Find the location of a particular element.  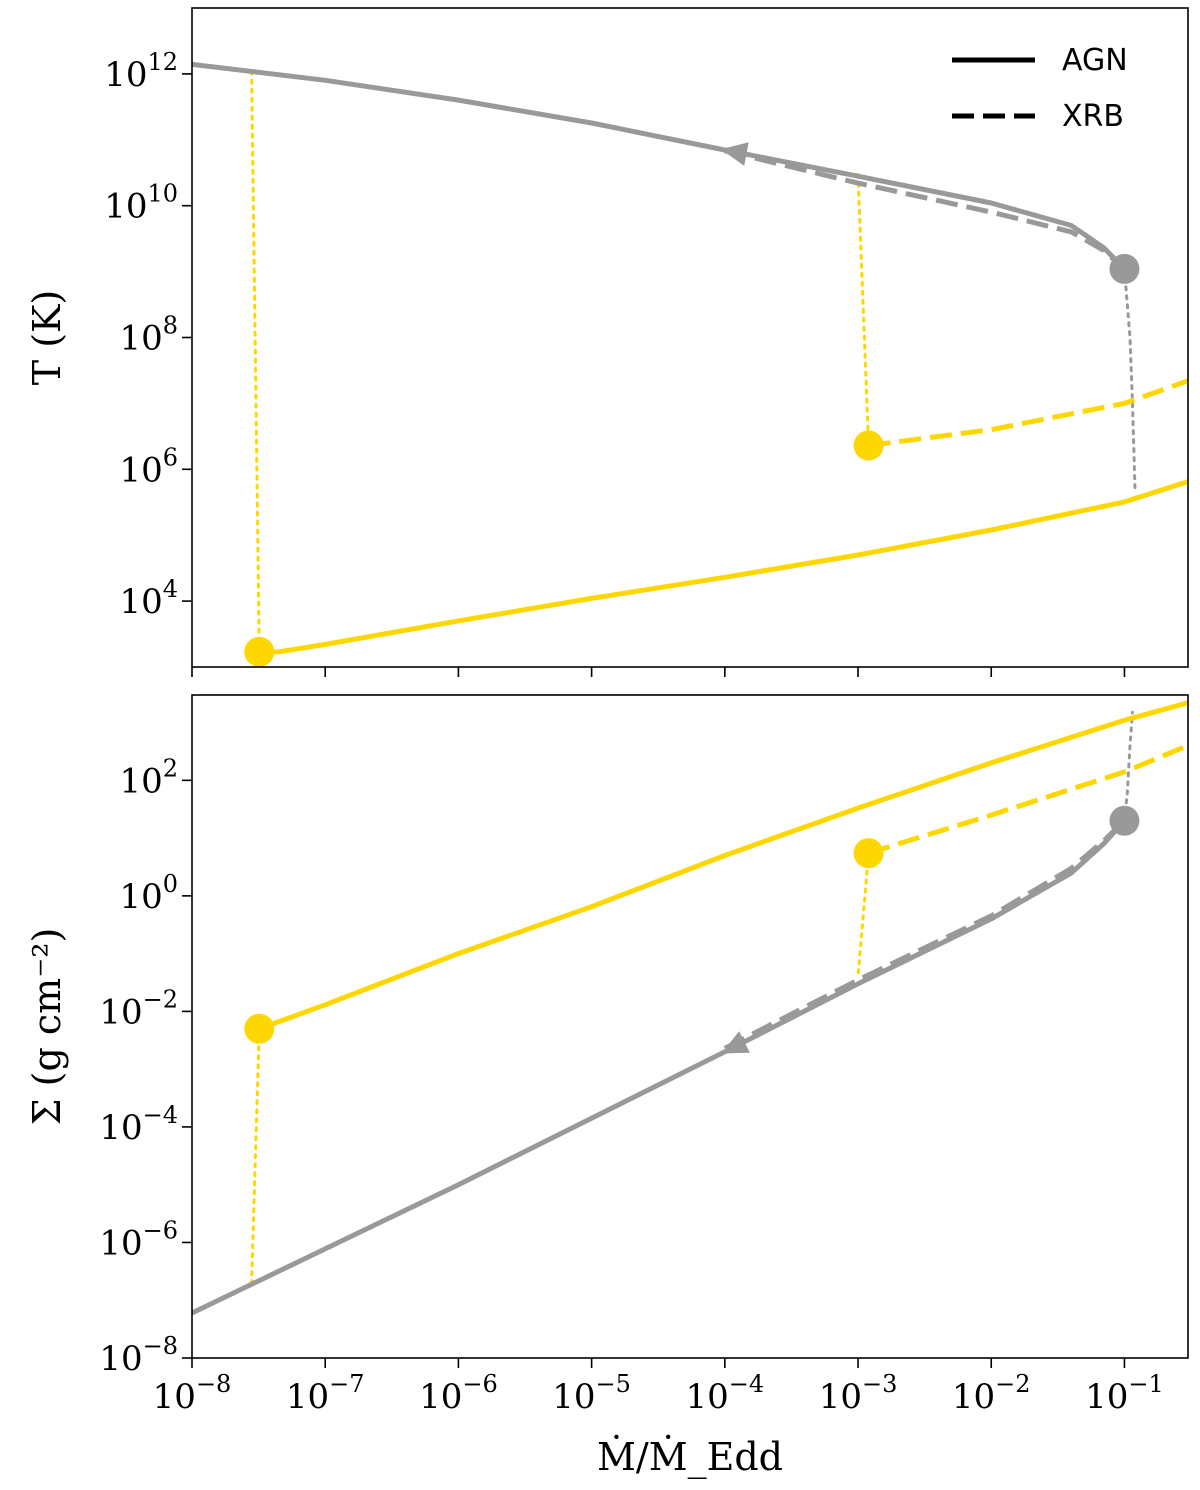

y-tick-label: 10⁻⁸ is located at coordinates (138, 1355).